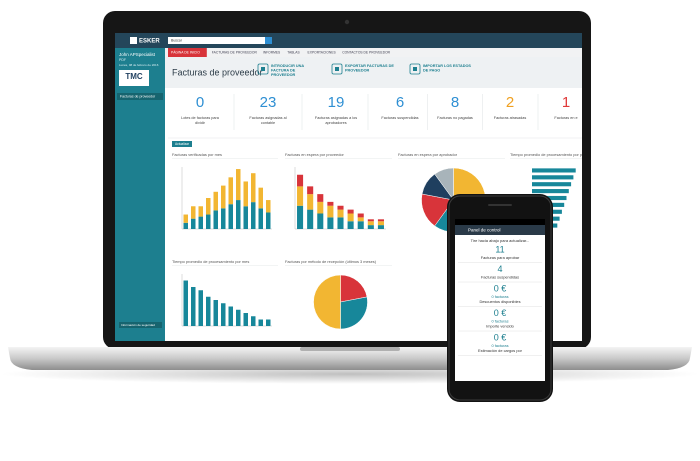 The width and height of the screenshot is (700, 461). Describe the element at coordinates (293, 53) in the screenshot. I see `nav-tab: TABLAS` at that location.